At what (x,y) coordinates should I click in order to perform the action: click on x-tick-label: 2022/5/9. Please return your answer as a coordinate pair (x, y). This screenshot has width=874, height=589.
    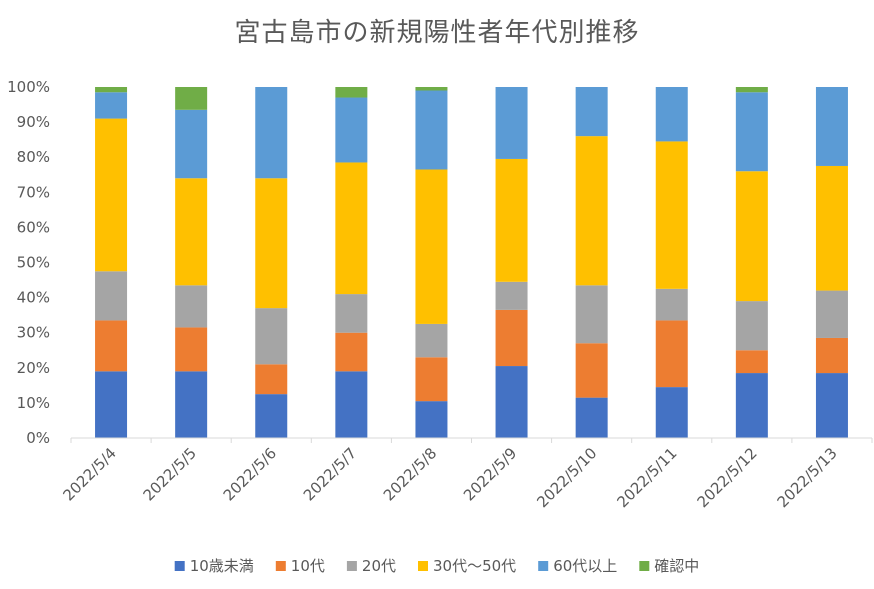
    Looking at the image, I should click on (490, 474).